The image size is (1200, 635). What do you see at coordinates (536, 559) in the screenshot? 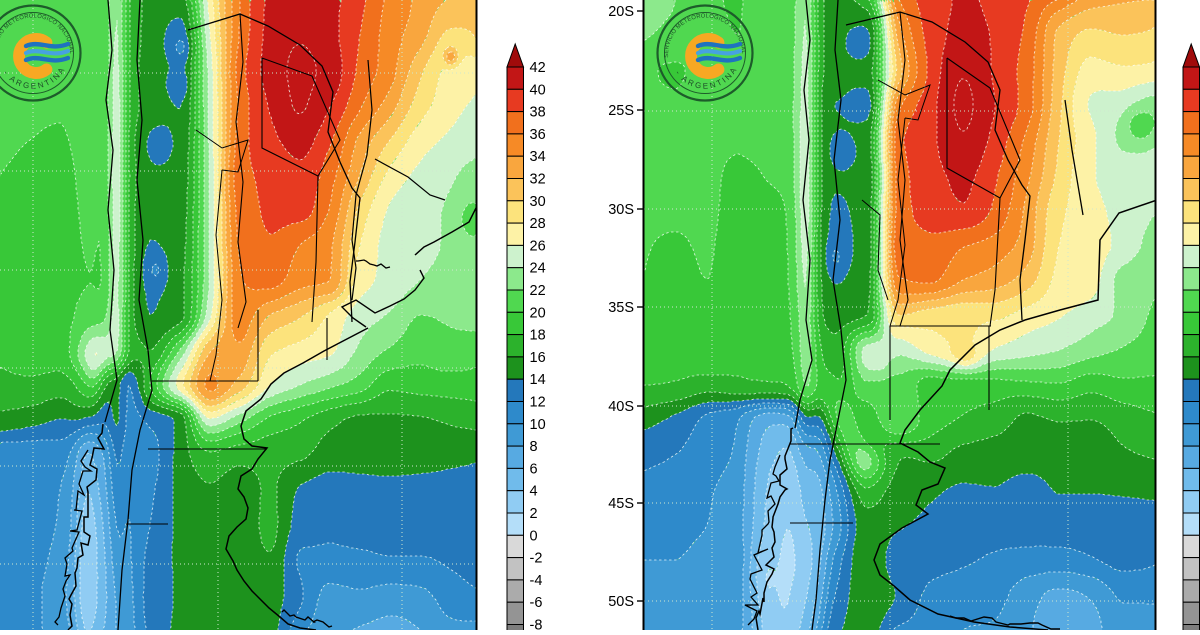
I see `svg-text: -2` at bounding box center [536, 559].